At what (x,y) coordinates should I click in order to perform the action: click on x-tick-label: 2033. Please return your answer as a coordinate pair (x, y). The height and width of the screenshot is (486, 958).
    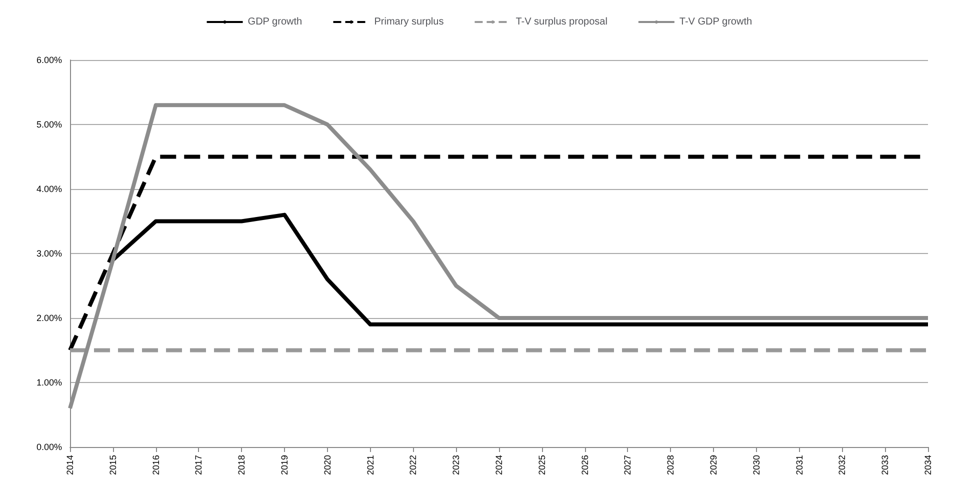
    Looking at the image, I should click on (885, 465).